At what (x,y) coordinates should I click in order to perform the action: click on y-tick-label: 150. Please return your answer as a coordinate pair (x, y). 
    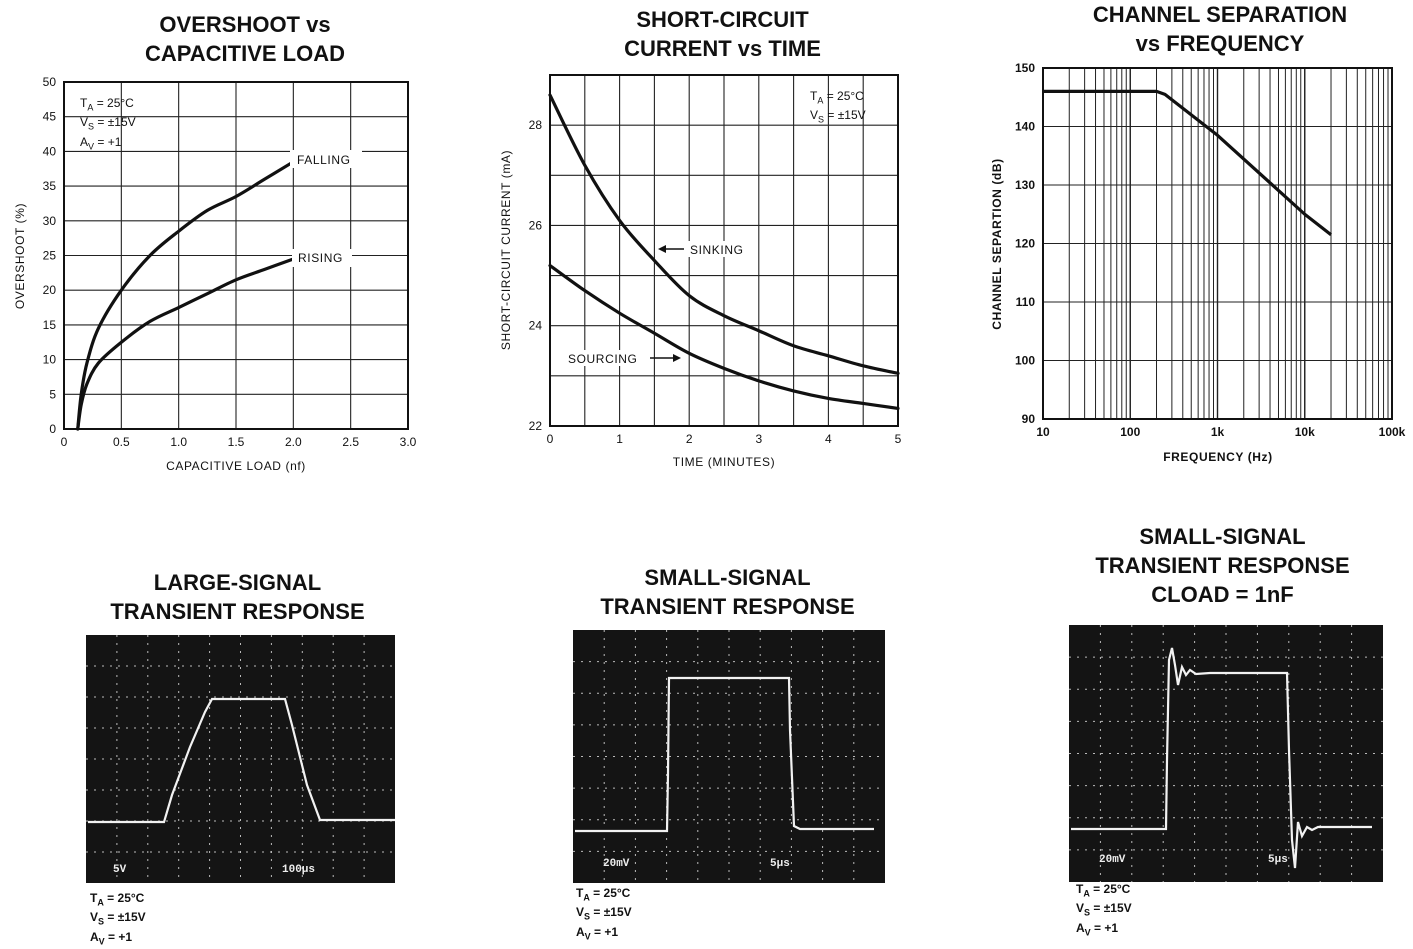
    Looking at the image, I should click on (1025, 68).